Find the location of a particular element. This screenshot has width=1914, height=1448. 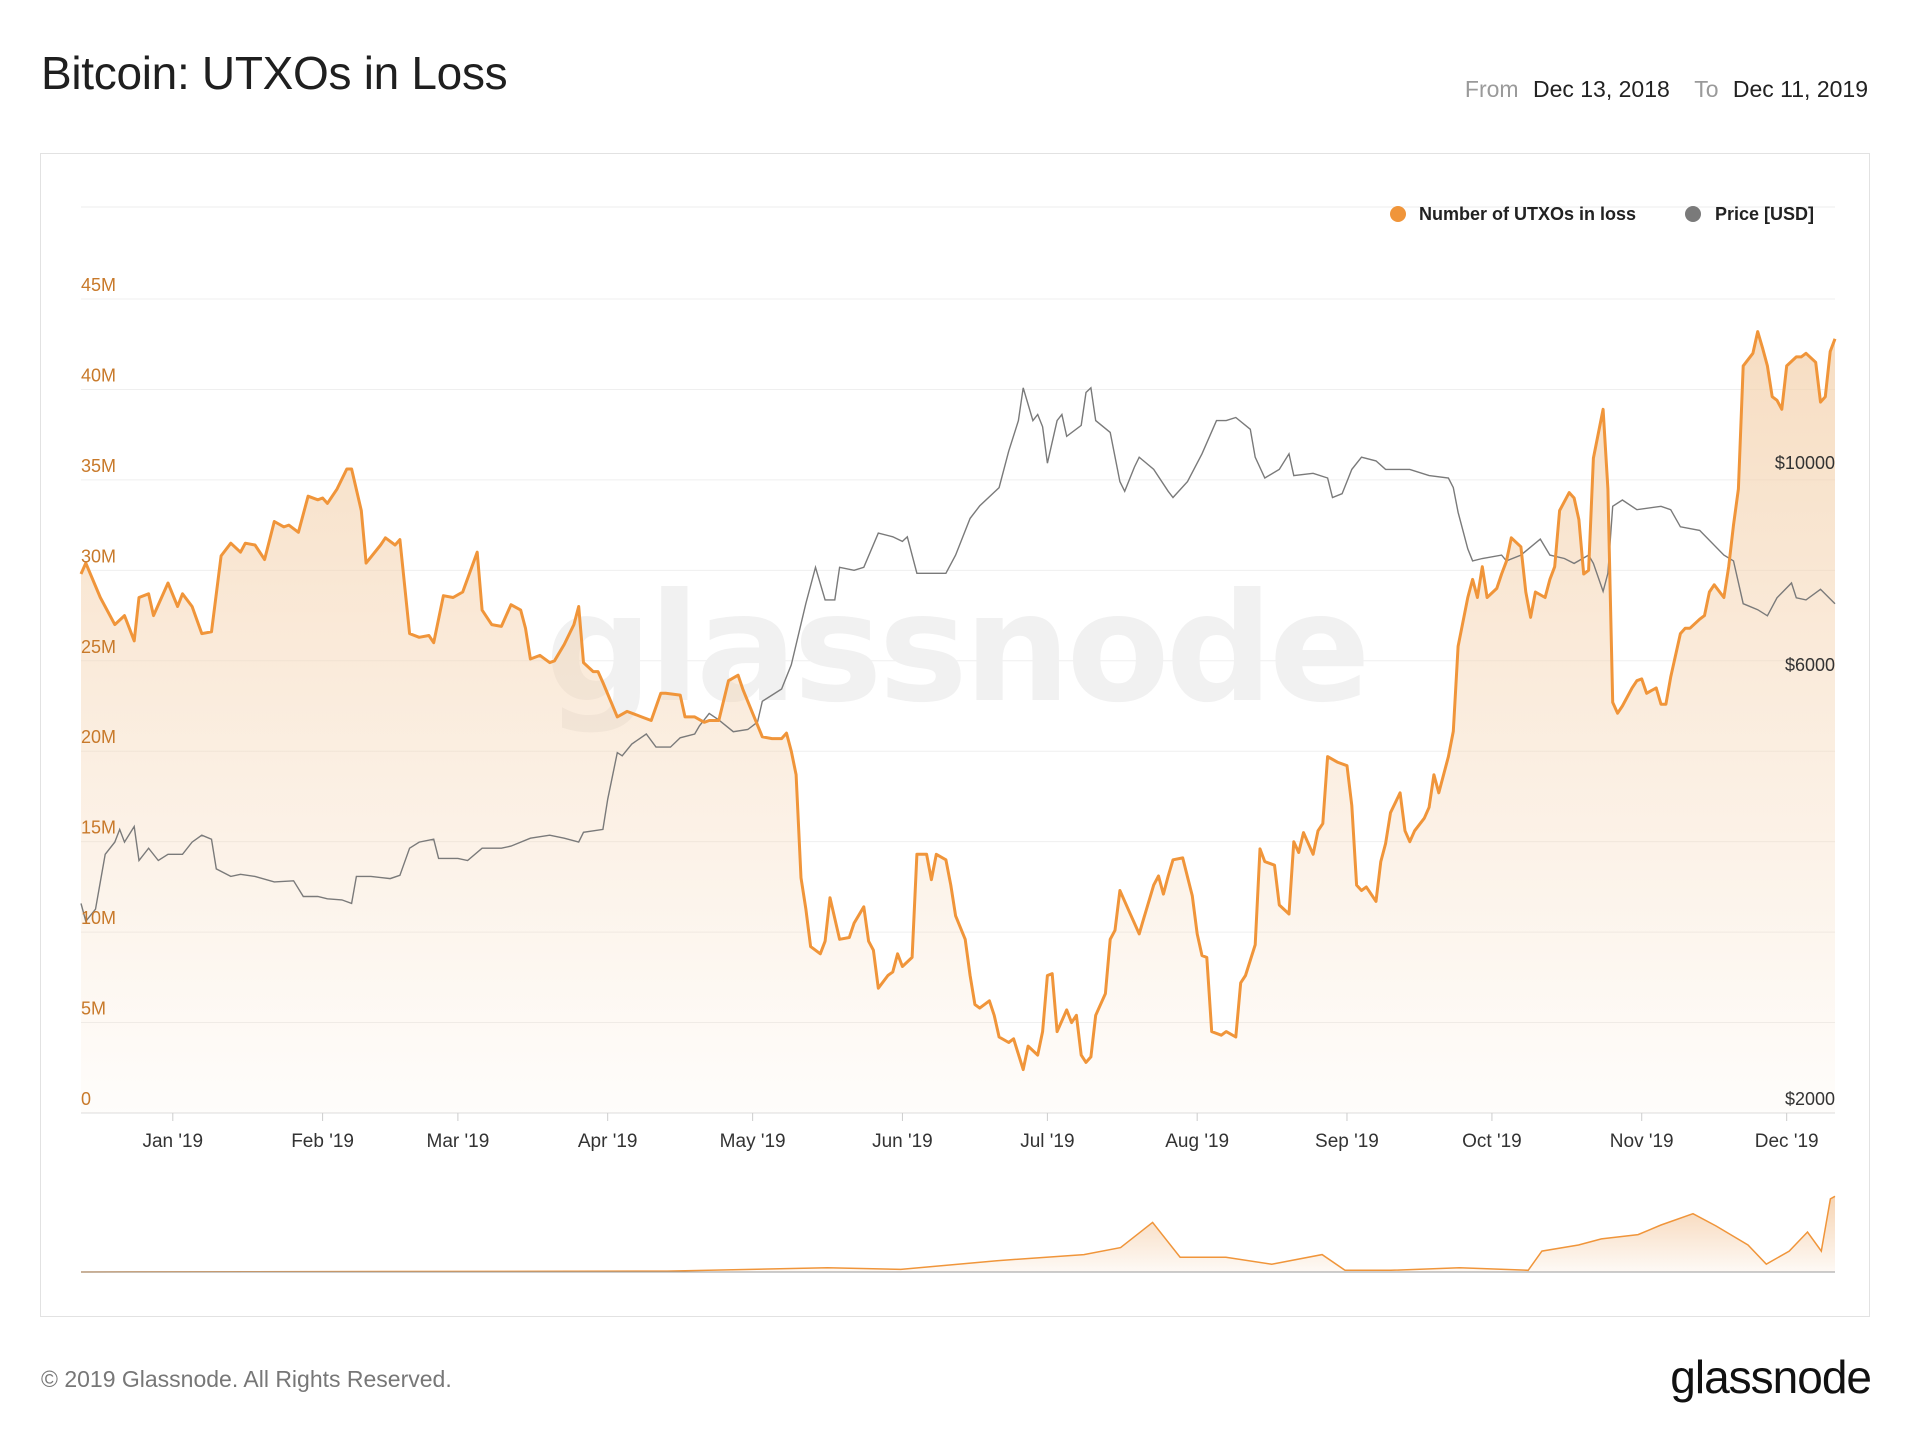

legend-item-price: Price [USD] is located at coordinates (1749, 214).